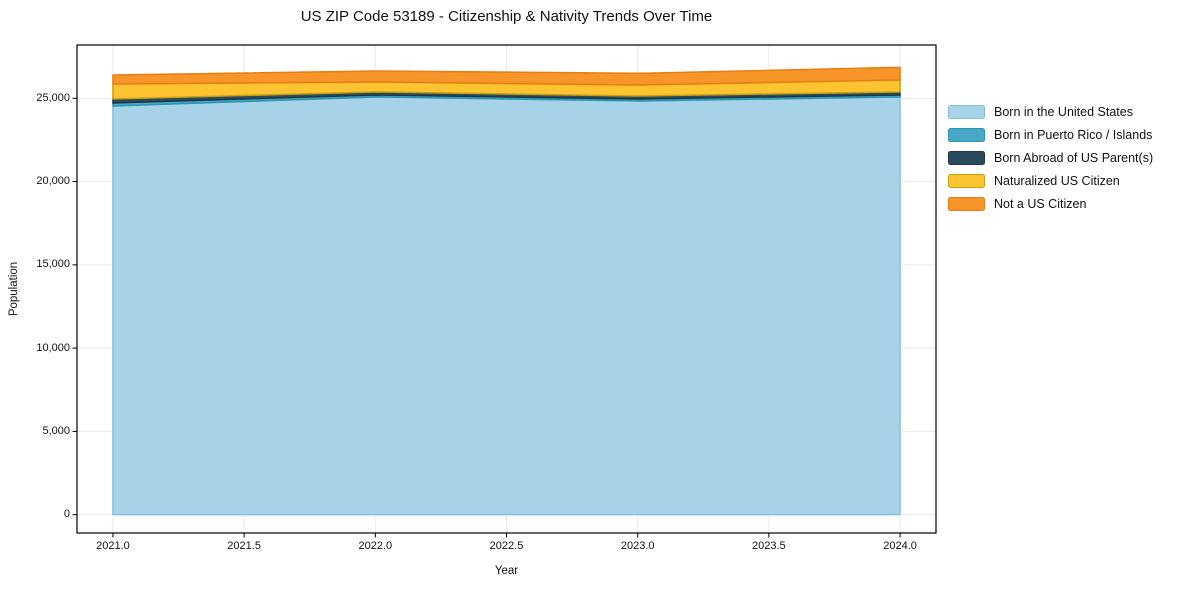  I want to click on x-tick-label: 2021.0, so click(113, 546).